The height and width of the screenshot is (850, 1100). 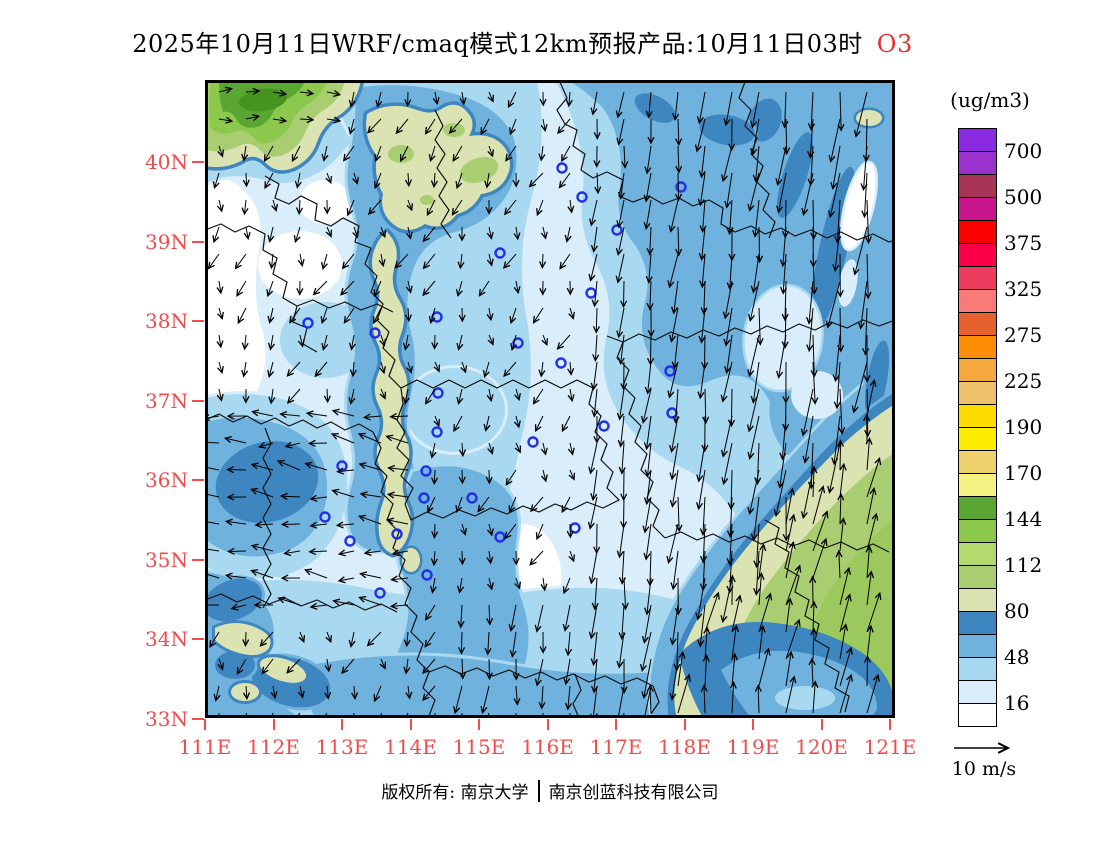 What do you see at coordinates (166, 241) in the screenshot?
I see `lat-label: 39N` at bounding box center [166, 241].